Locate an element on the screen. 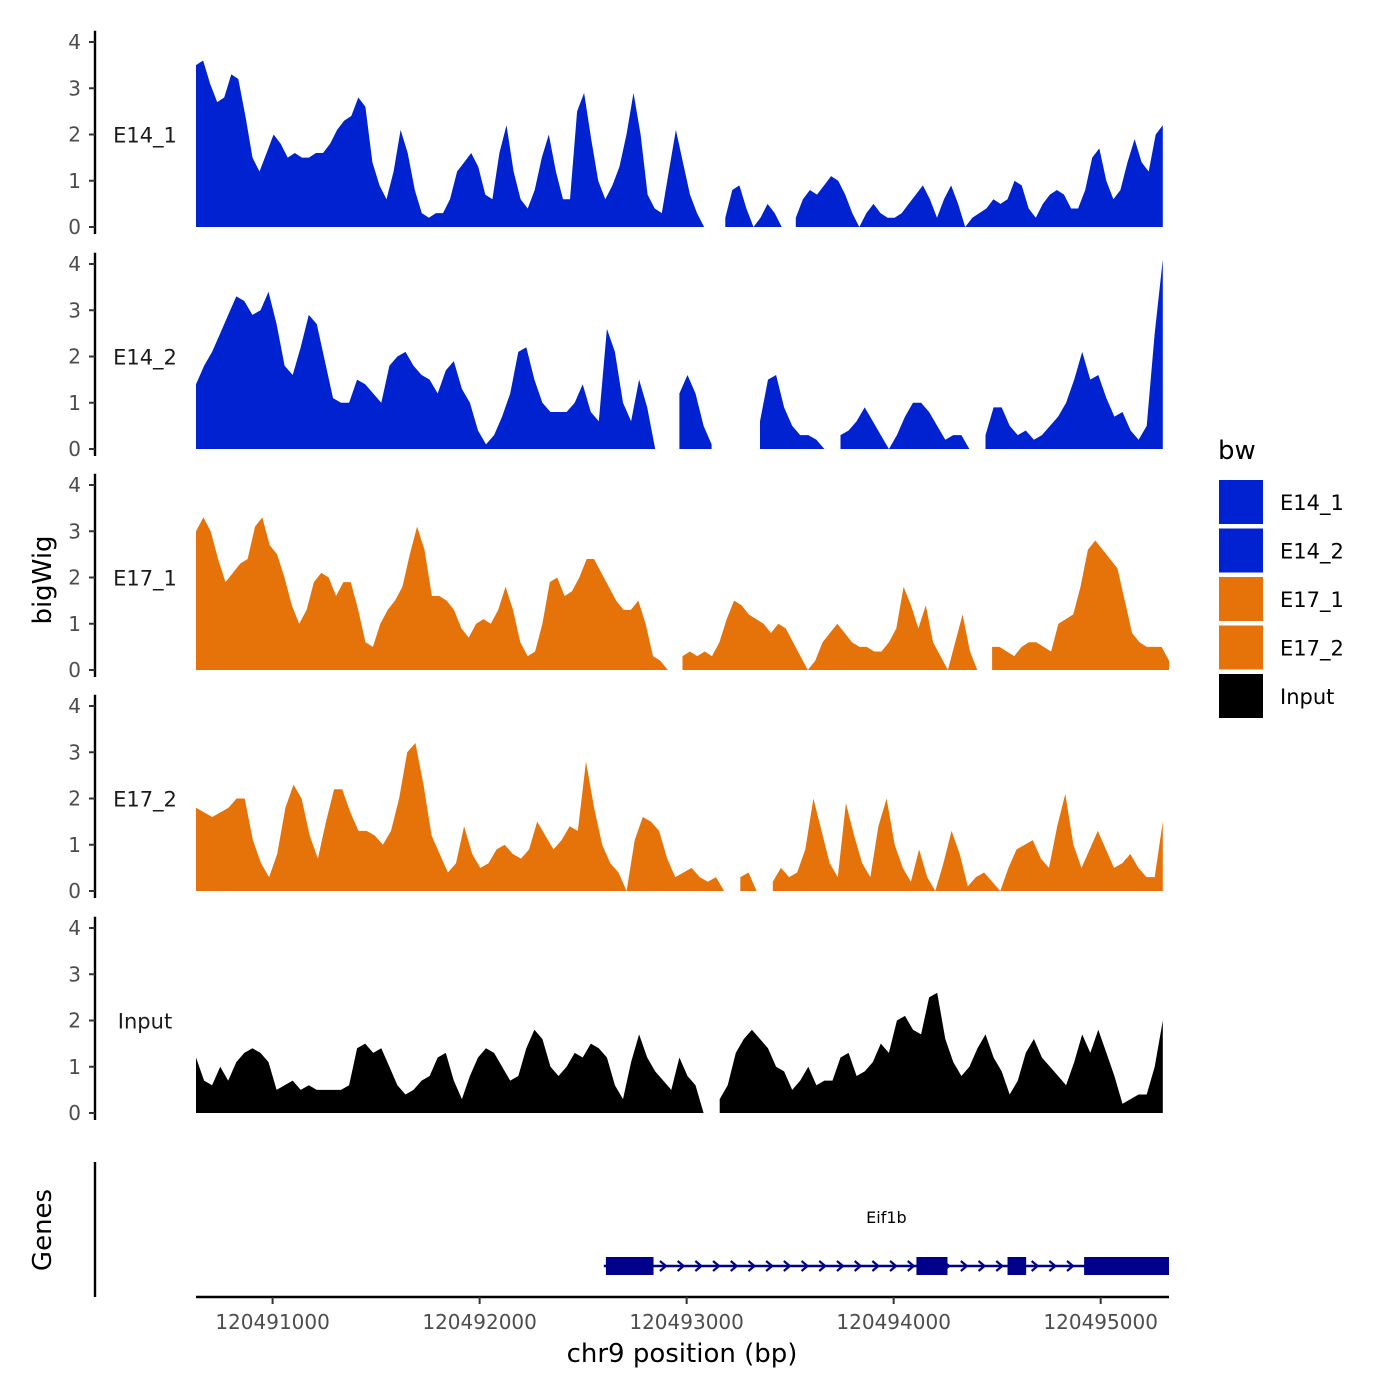  legend-item: E14_1 is located at coordinates (1281, 502).